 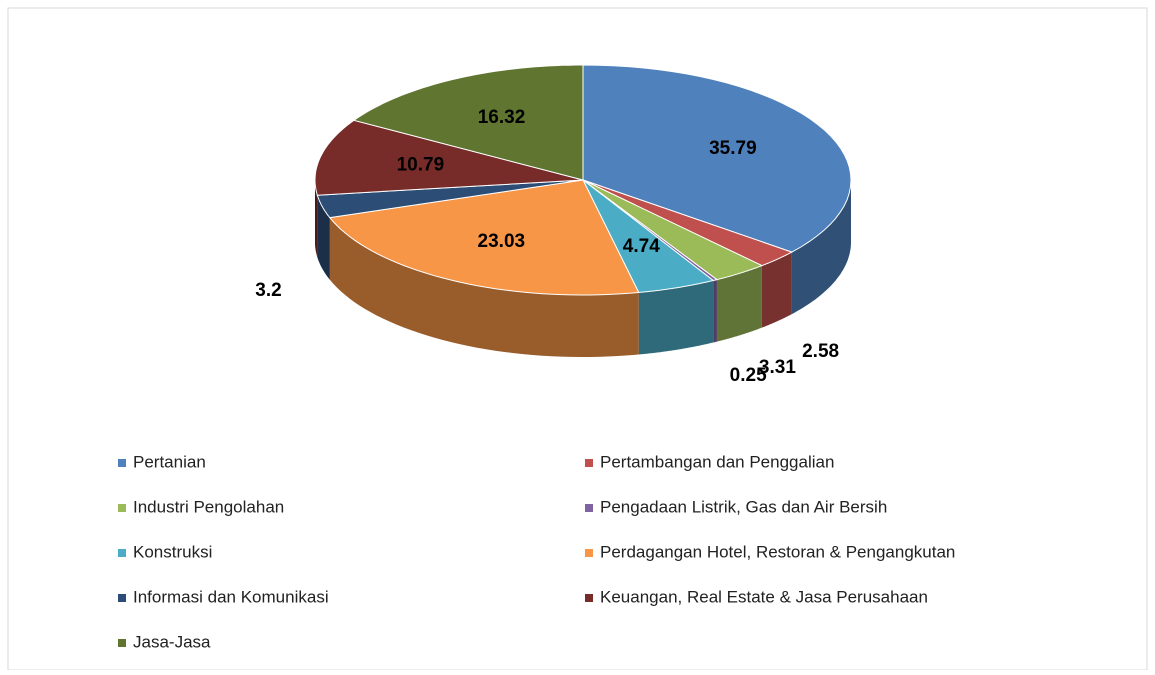 What do you see at coordinates (641, 246) in the screenshot?
I see `data-label: 4.74` at bounding box center [641, 246].